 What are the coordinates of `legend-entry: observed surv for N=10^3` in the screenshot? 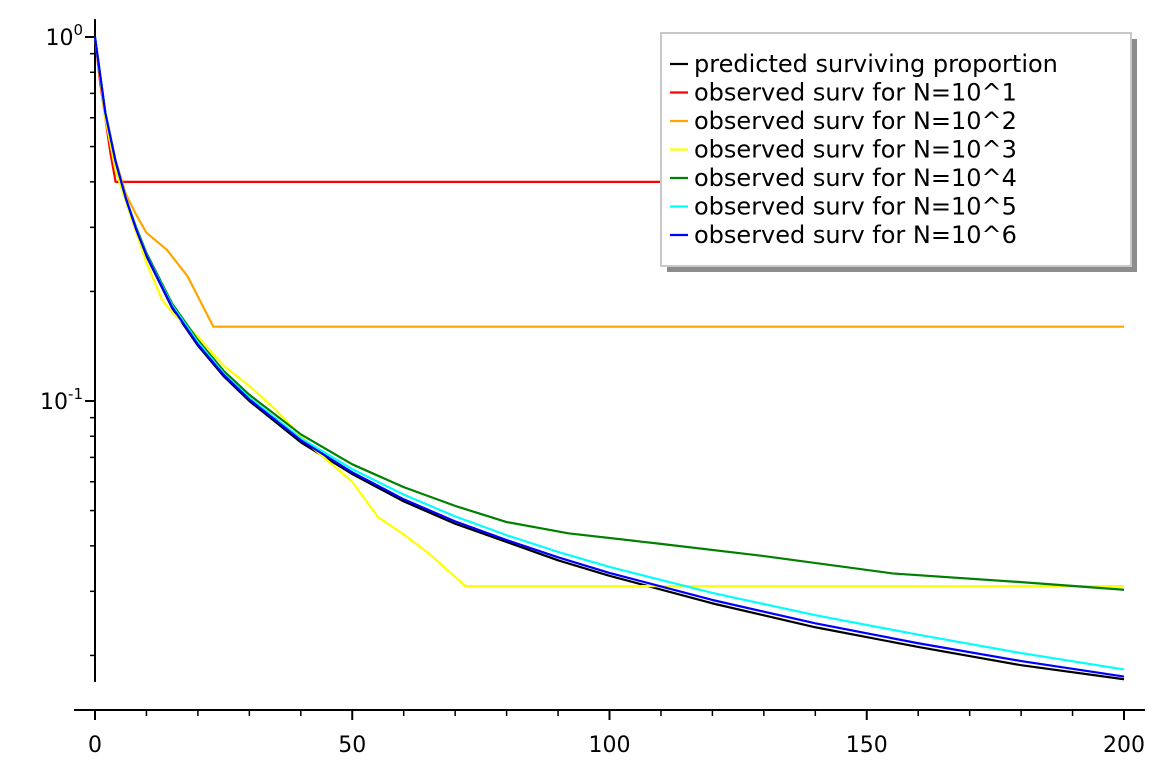 It's located at (855, 150).